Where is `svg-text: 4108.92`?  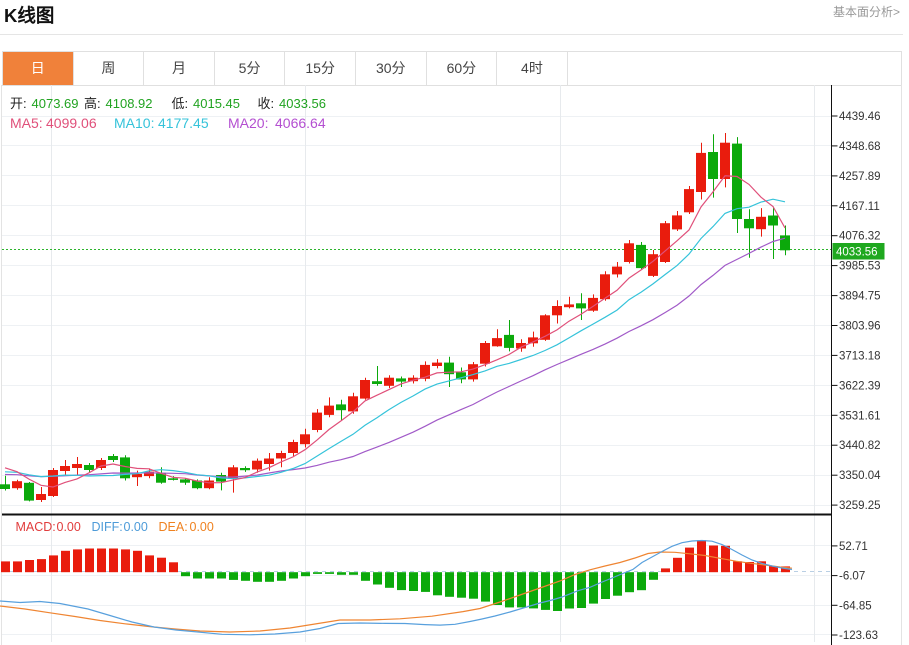
svg-text: 4108.92 is located at coordinates (129, 103).